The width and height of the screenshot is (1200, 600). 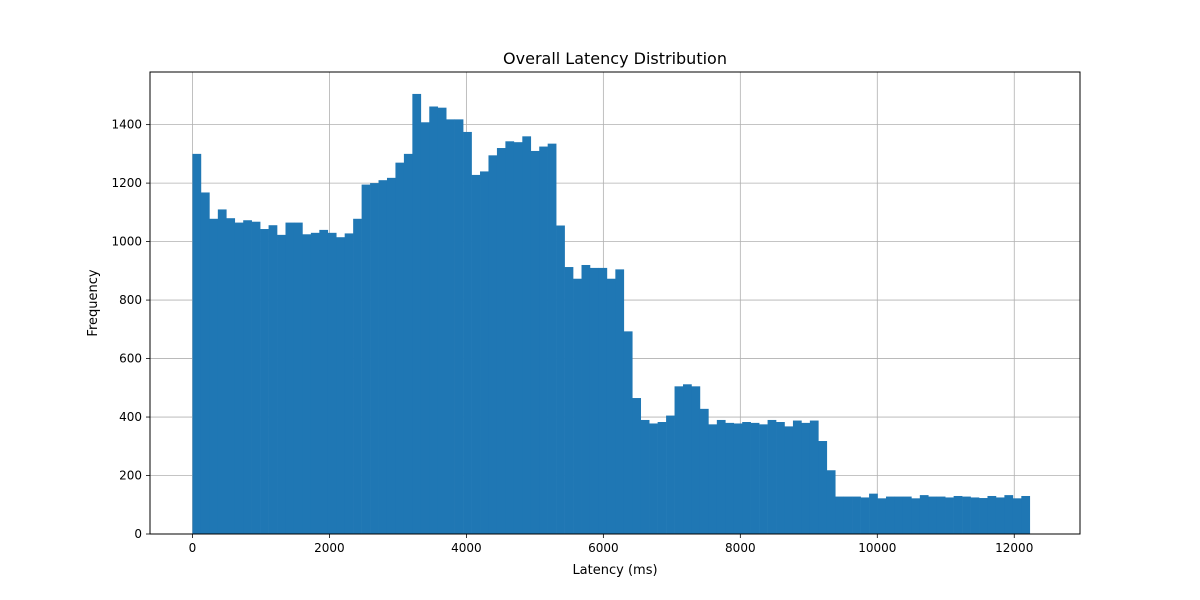 What do you see at coordinates (740, 548) in the screenshot?
I see `x-tick-label: 8000` at bounding box center [740, 548].